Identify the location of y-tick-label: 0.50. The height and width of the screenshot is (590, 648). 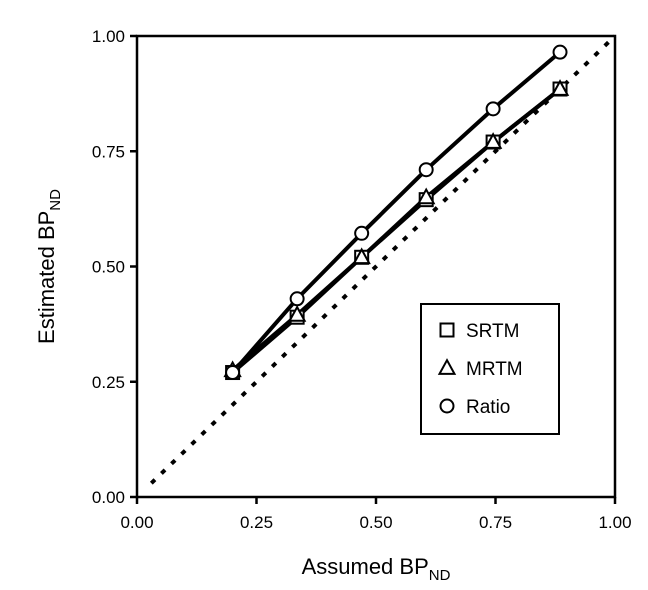
(108, 267).